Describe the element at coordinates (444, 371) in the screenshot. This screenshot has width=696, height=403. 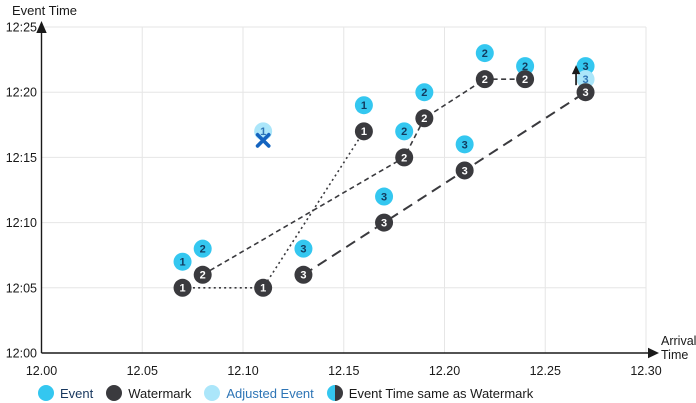
I see `x-tick-label: 12.20` at that location.